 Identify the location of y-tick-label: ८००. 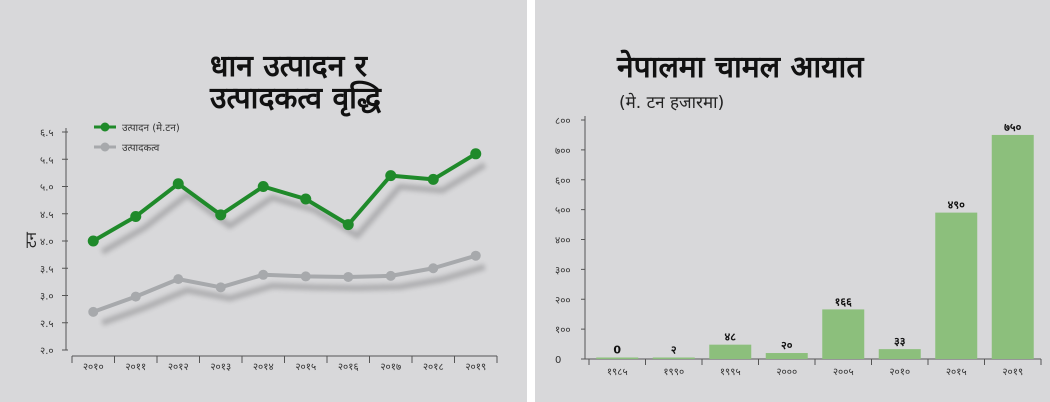
(563, 121).